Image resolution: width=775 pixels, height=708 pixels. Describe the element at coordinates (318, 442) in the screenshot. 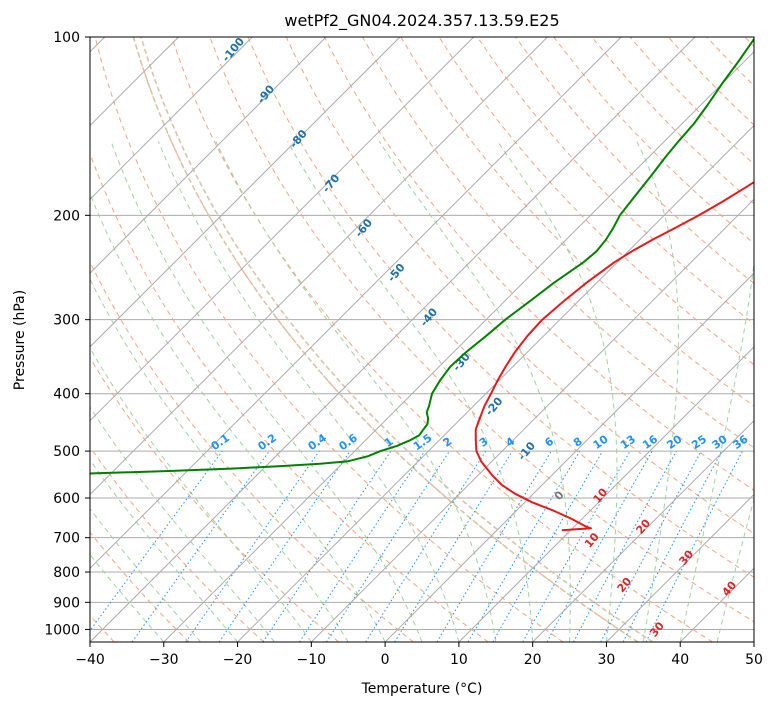

I see `mixing-ratio-label: 0.4` at that location.